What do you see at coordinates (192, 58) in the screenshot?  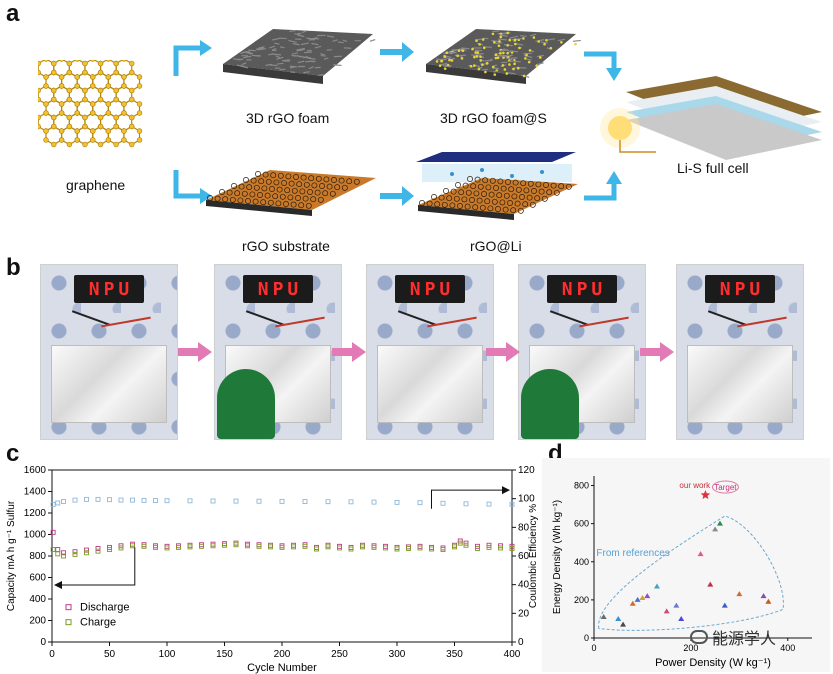 I see `arrow-graphene-to-foam` at bounding box center [192, 58].